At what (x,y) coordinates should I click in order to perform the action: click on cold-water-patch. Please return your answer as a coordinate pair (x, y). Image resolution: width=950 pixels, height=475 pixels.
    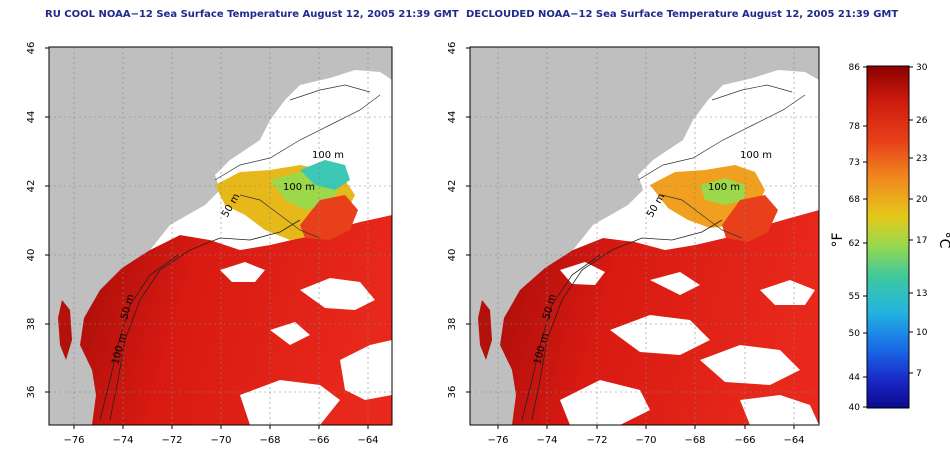
    Looking at the image, I should click on (722, 191).